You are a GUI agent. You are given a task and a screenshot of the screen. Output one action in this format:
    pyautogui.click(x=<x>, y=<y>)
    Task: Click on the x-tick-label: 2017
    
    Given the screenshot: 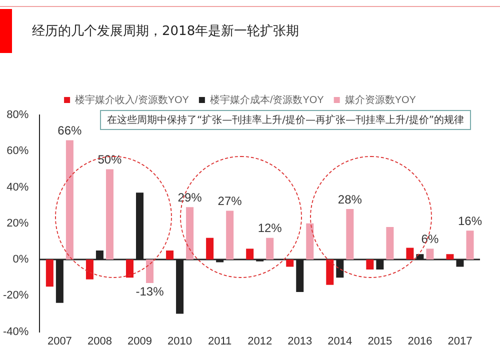 What is the action you would take?
    pyautogui.click(x=460, y=341)
    